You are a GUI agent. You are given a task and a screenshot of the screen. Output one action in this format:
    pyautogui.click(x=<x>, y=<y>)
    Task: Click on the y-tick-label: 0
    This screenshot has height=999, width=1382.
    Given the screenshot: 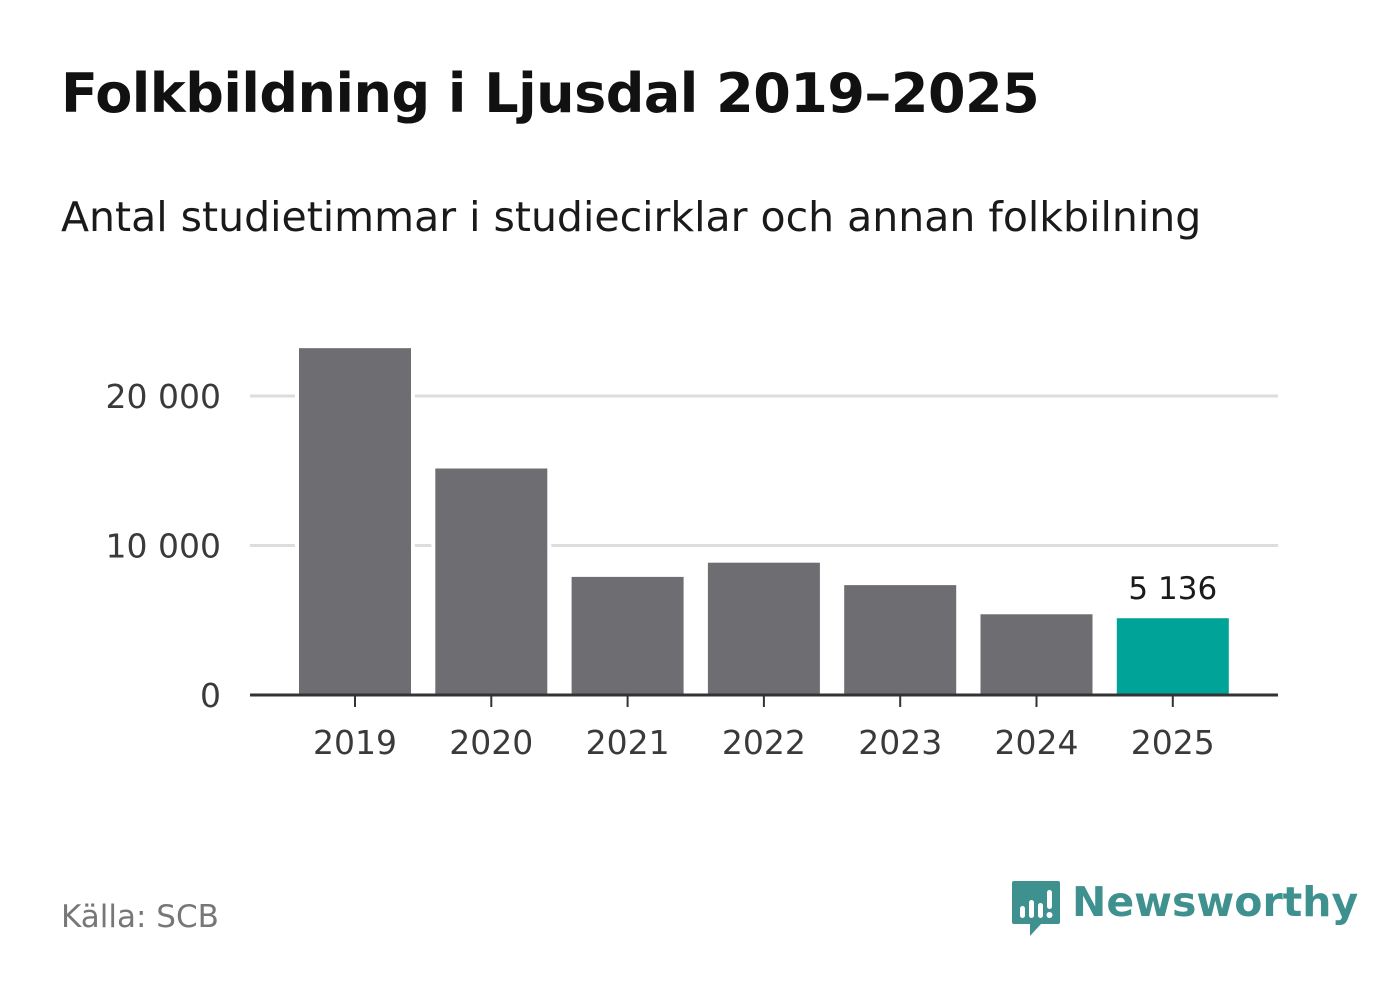 What is the action you would take?
    pyautogui.click(x=210, y=695)
    